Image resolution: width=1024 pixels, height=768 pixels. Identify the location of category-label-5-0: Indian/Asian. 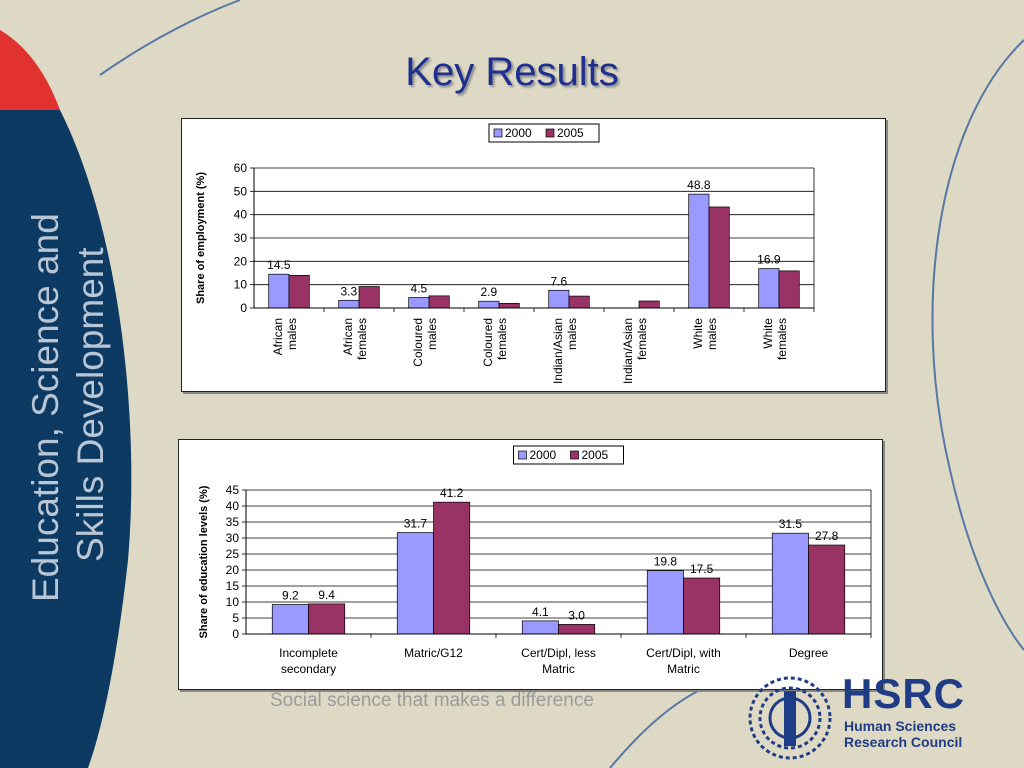
(628, 351).